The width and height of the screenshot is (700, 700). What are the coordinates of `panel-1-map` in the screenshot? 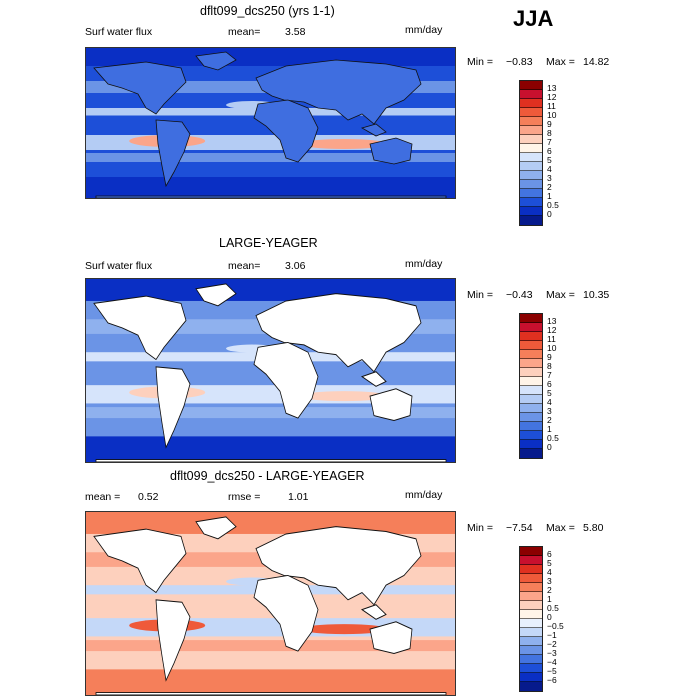 It's located at (270, 123).